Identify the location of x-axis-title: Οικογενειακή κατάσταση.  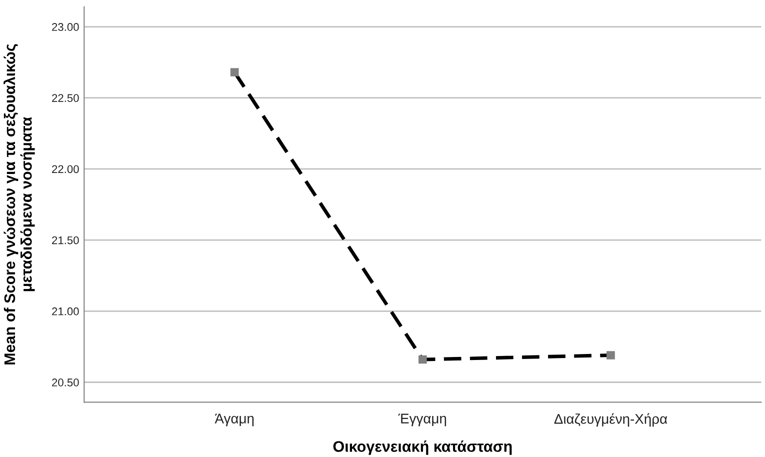
(422, 447).